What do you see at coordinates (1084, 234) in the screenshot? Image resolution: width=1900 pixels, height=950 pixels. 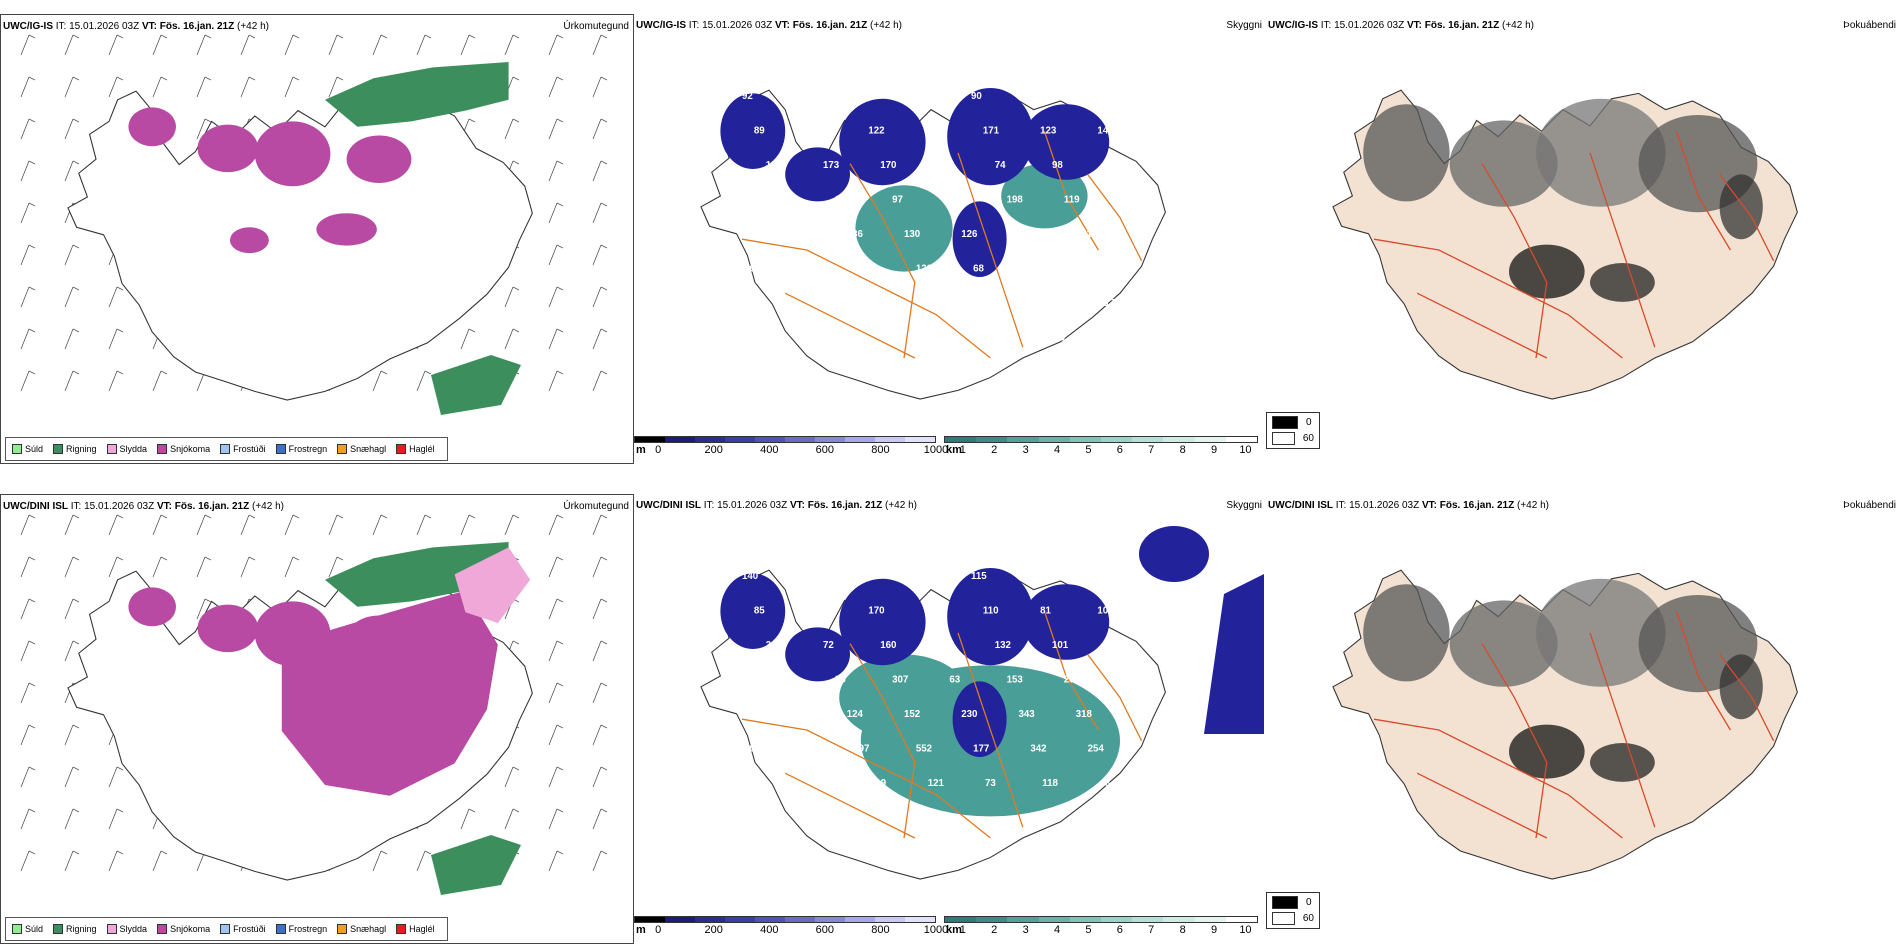 I see `visibility-value: 151` at bounding box center [1084, 234].